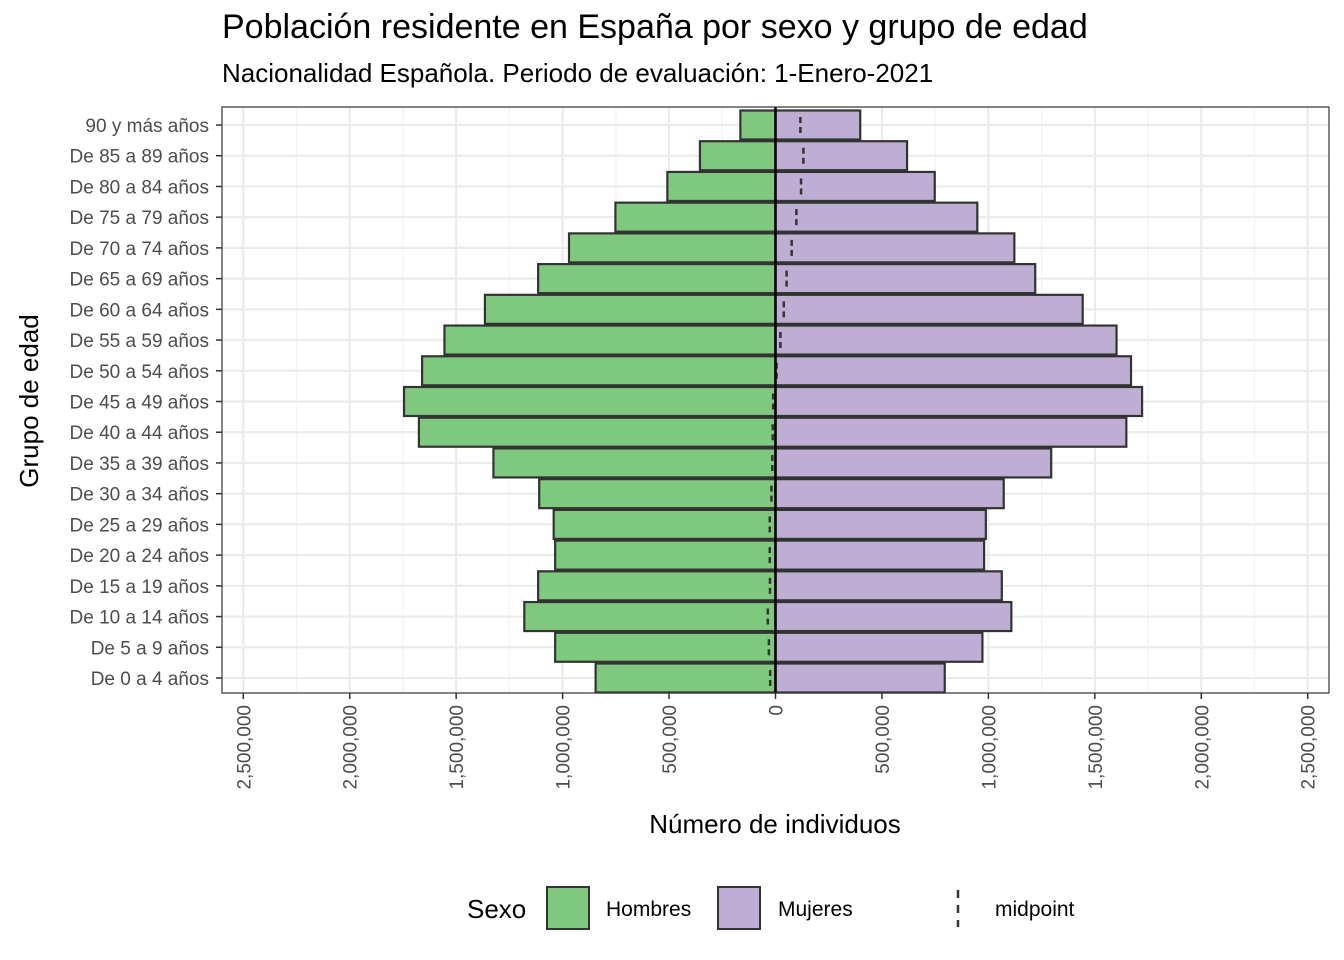 This screenshot has width=1344, height=960. Describe the element at coordinates (771, 908) in the screenshot. I see `legend: Sexo Hombres Mujeres midpoint` at that location.